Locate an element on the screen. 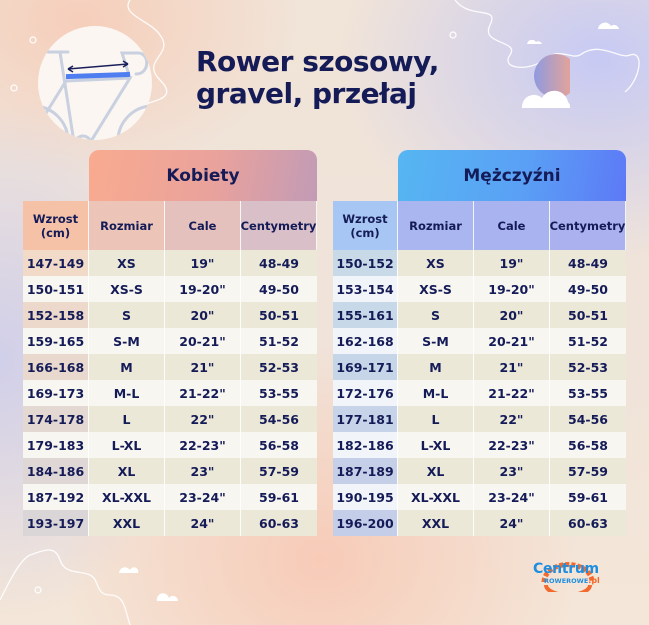  logo-suffix: .pl is located at coordinates (594, 580).